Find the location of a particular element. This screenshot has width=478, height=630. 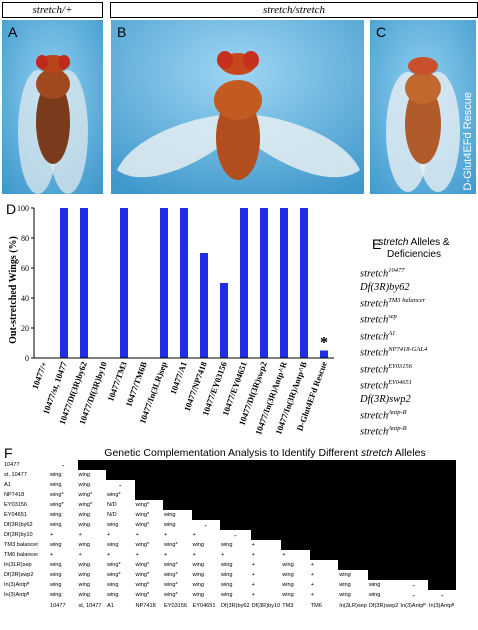

row-label: st, 10477 is located at coordinates (16, 475).